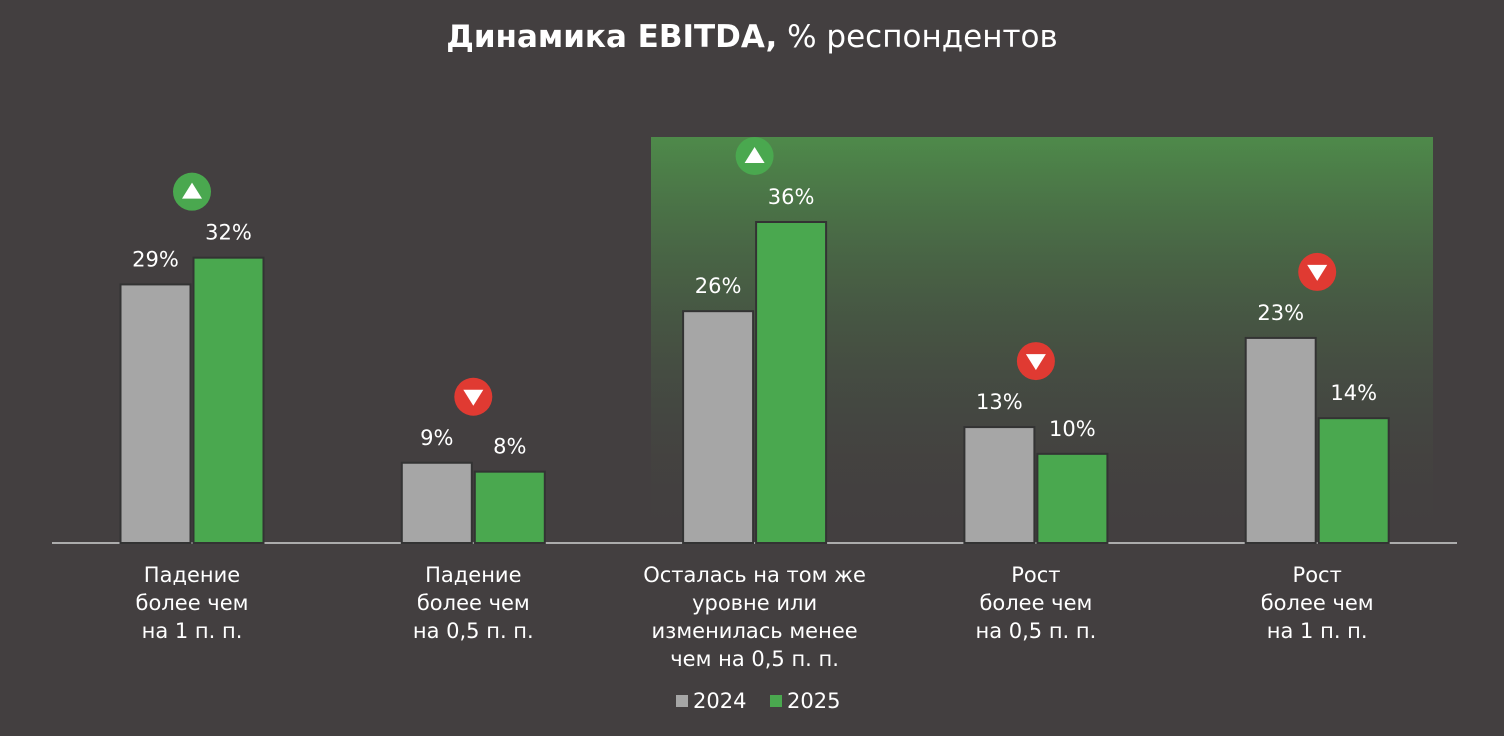  Describe the element at coordinates (228, 233) in the screenshot. I see `value-label: 32%` at that location.